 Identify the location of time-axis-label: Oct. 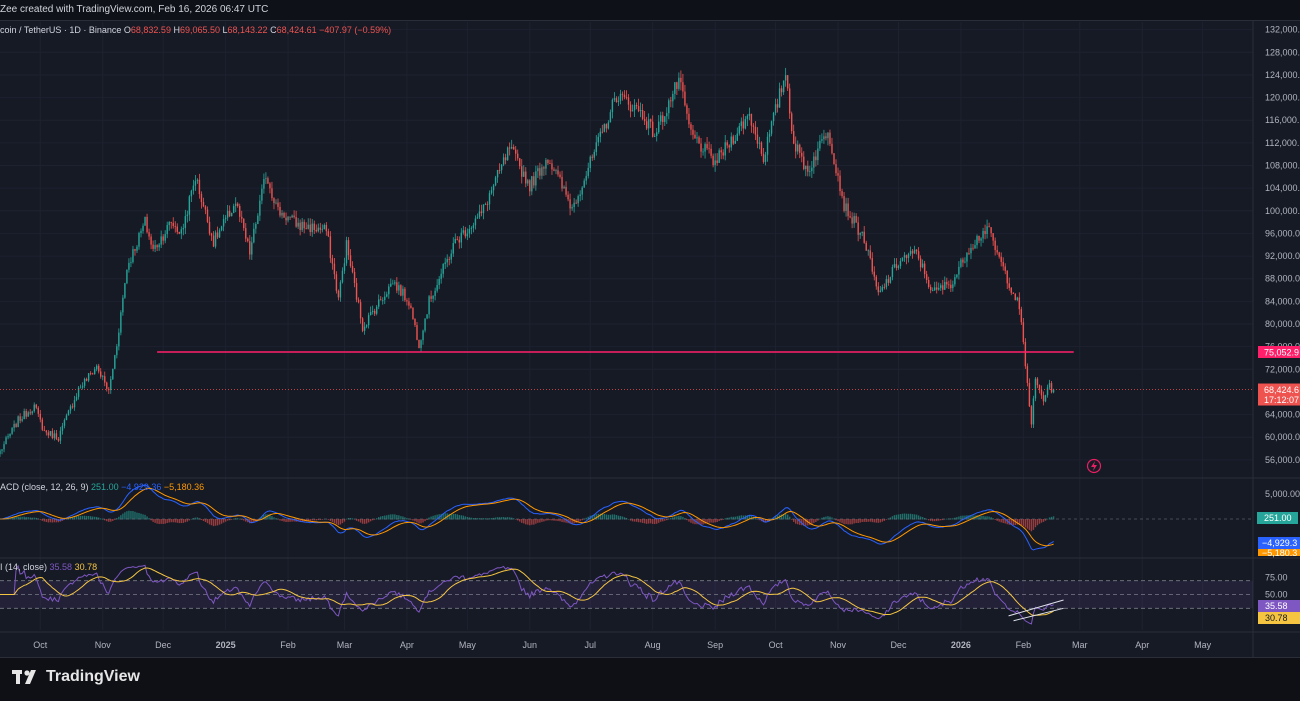
(776, 645).